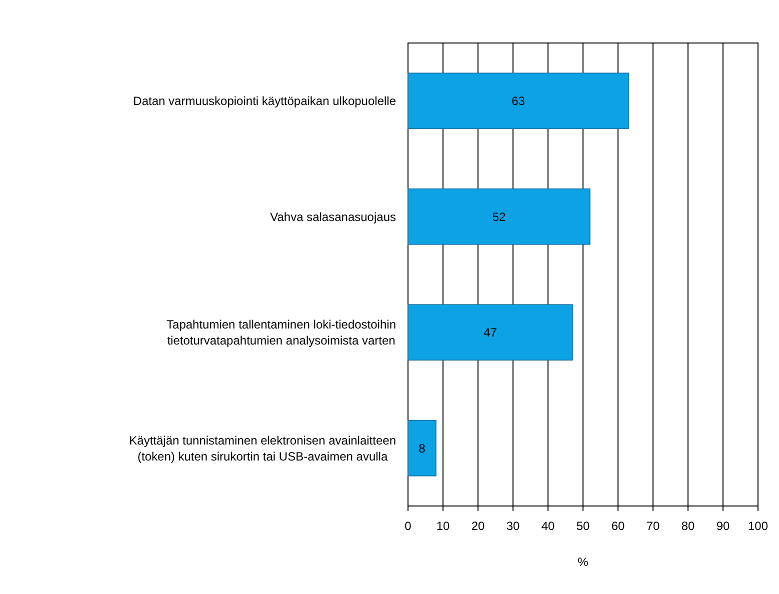  I want to click on x-tick-label: 100, so click(758, 526).